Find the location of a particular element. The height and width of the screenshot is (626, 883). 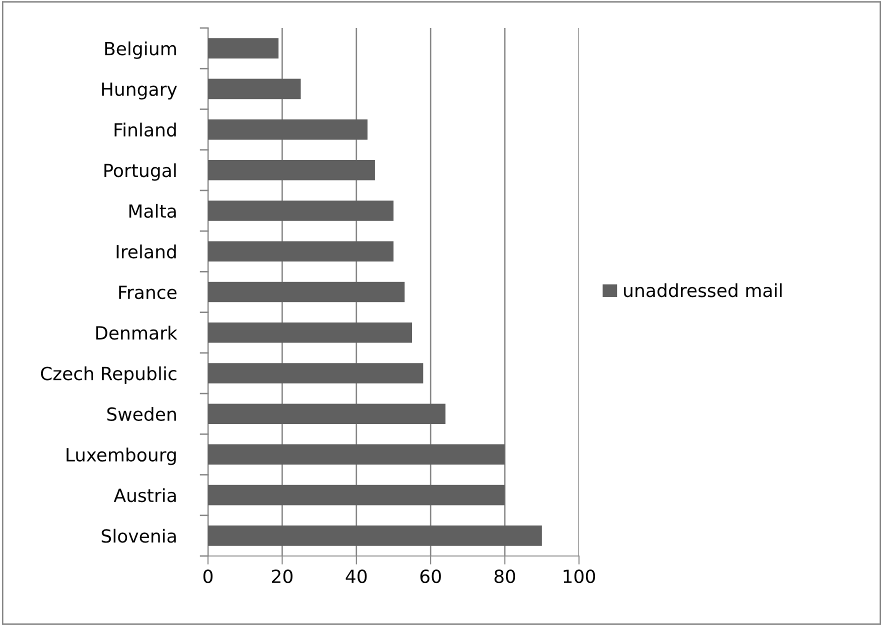

y-tick-label: Luxembourg is located at coordinates (121, 457).